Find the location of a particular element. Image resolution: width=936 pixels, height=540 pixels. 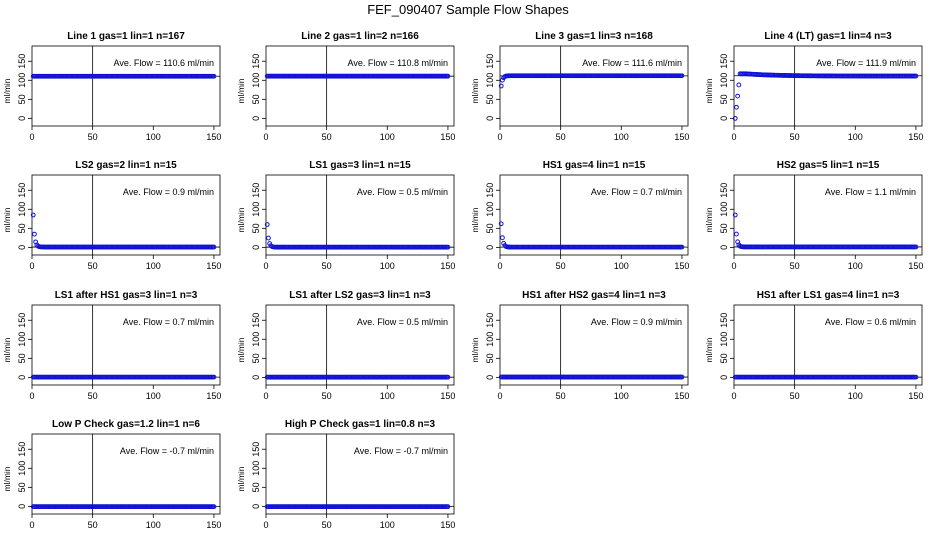

average-annotation: Ave. Flow = -0.7 ml/min is located at coordinates (401, 451).